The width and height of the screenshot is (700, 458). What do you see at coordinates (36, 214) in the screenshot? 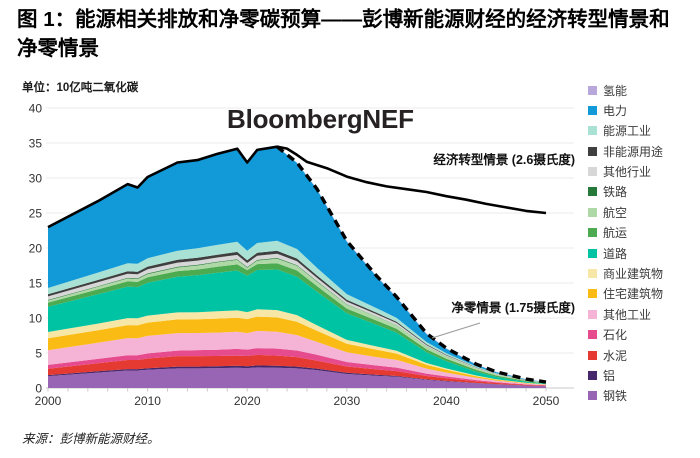
I see `y-tick-label: 25` at bounding box center [36, 214].